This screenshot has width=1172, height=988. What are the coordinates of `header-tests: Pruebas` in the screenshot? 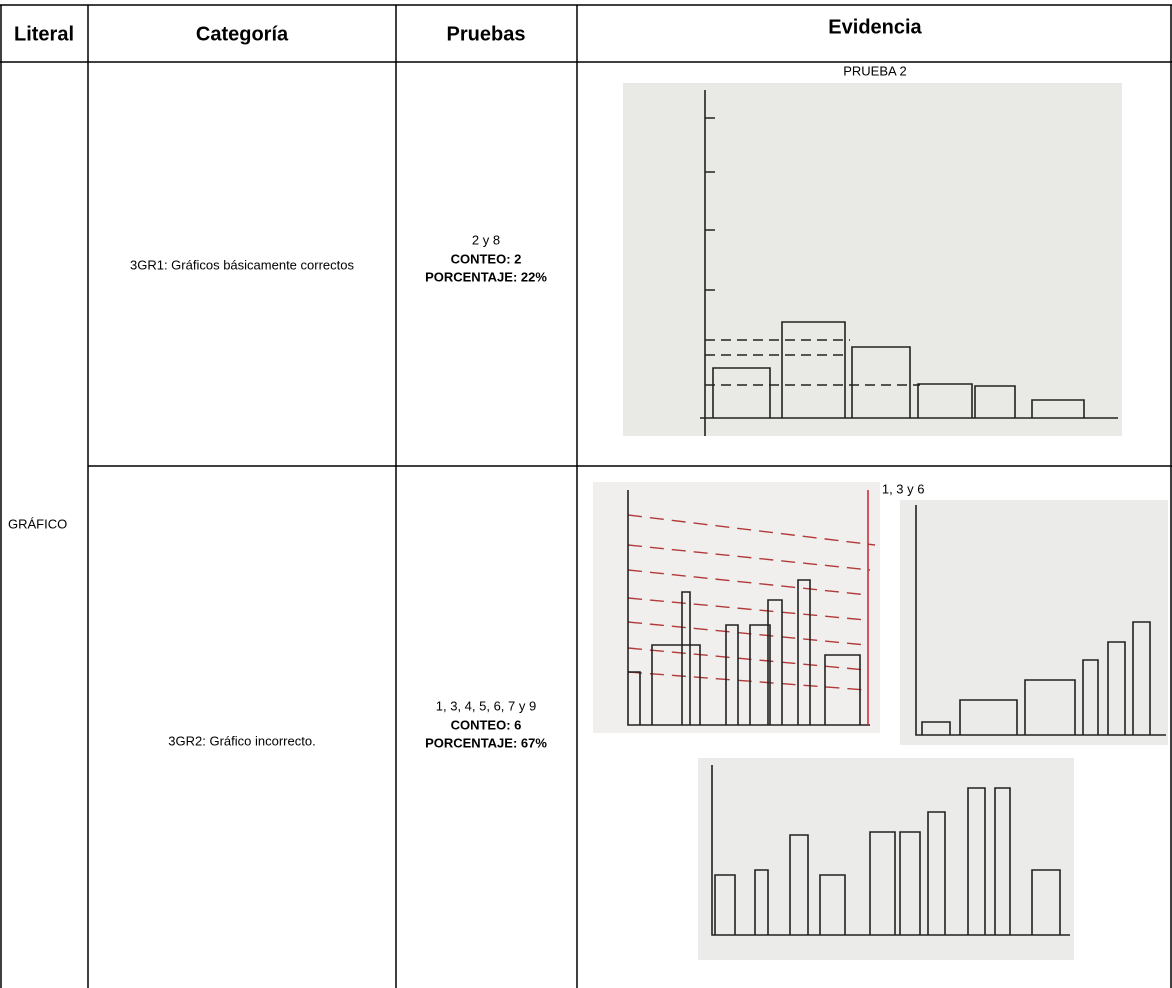 It's located at (486, 34).